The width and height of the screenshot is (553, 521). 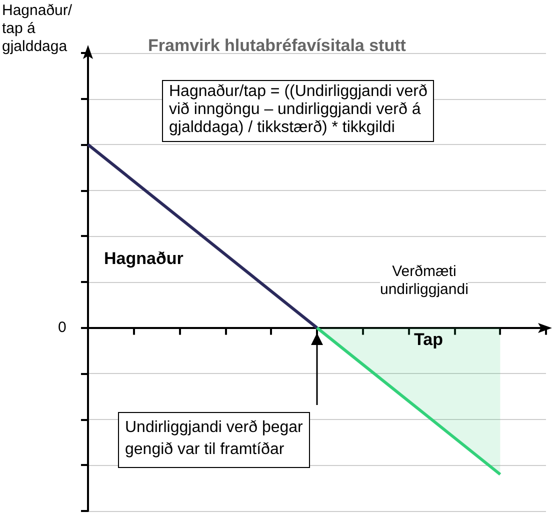 I want to click on text: Hagnaður/tap = ((Undirliggjandi verð við inngöngu – undirliggjandi verð á gjalddaga) / tikkstærð) * tikkgildi, so click(x=298, y=111).